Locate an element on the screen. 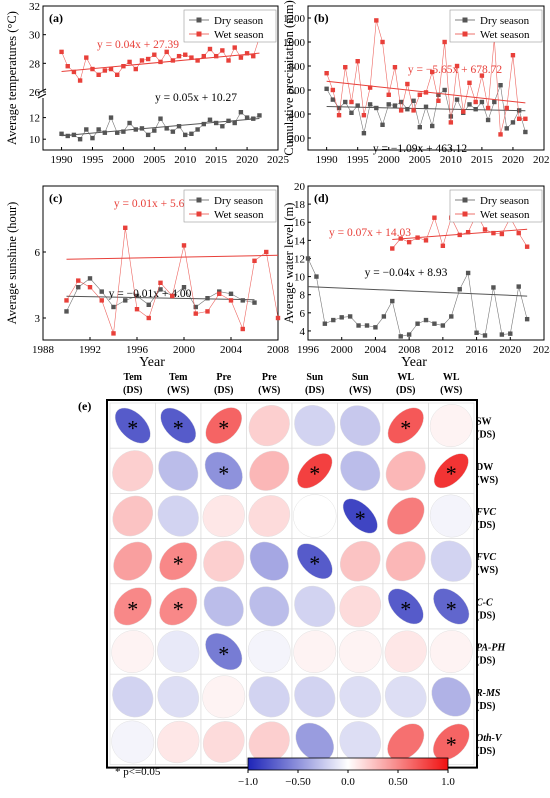 Image resolution: width=550 pixels, height=798 pixels. column-header-name: WL is located at coordinates (405, 377).